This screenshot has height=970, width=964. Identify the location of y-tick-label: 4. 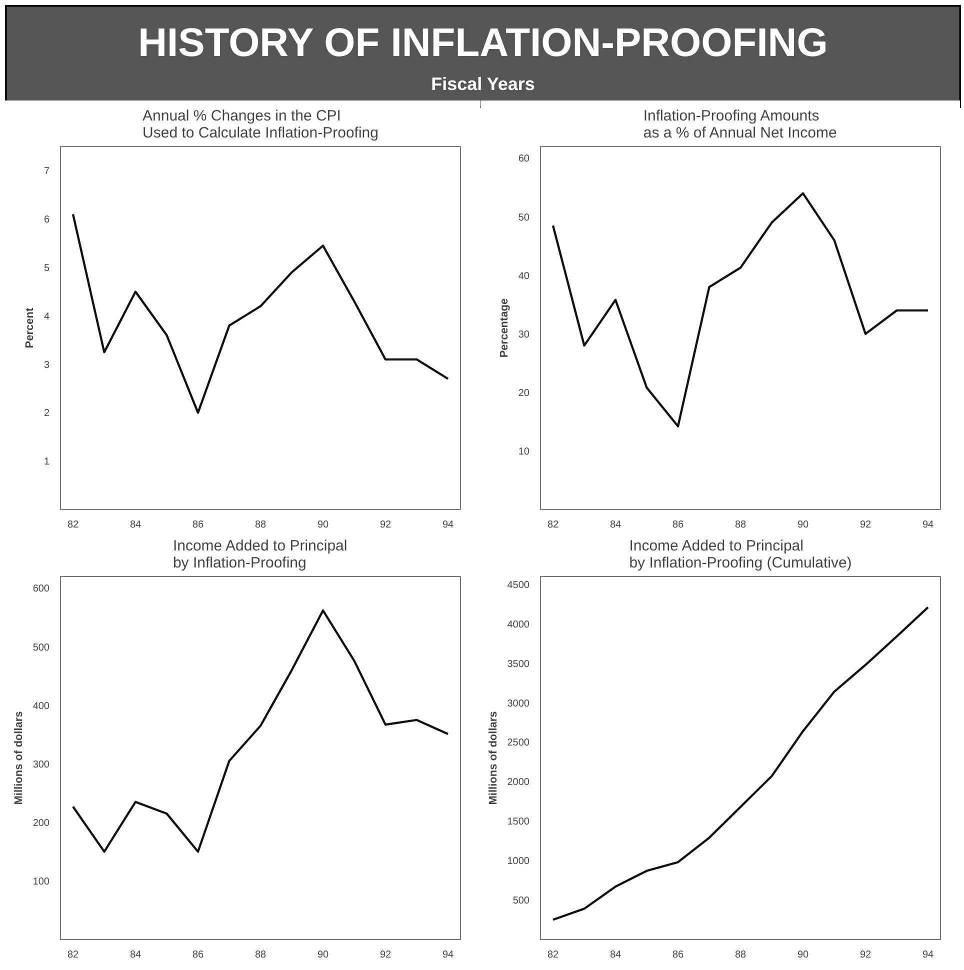
(47, 316).